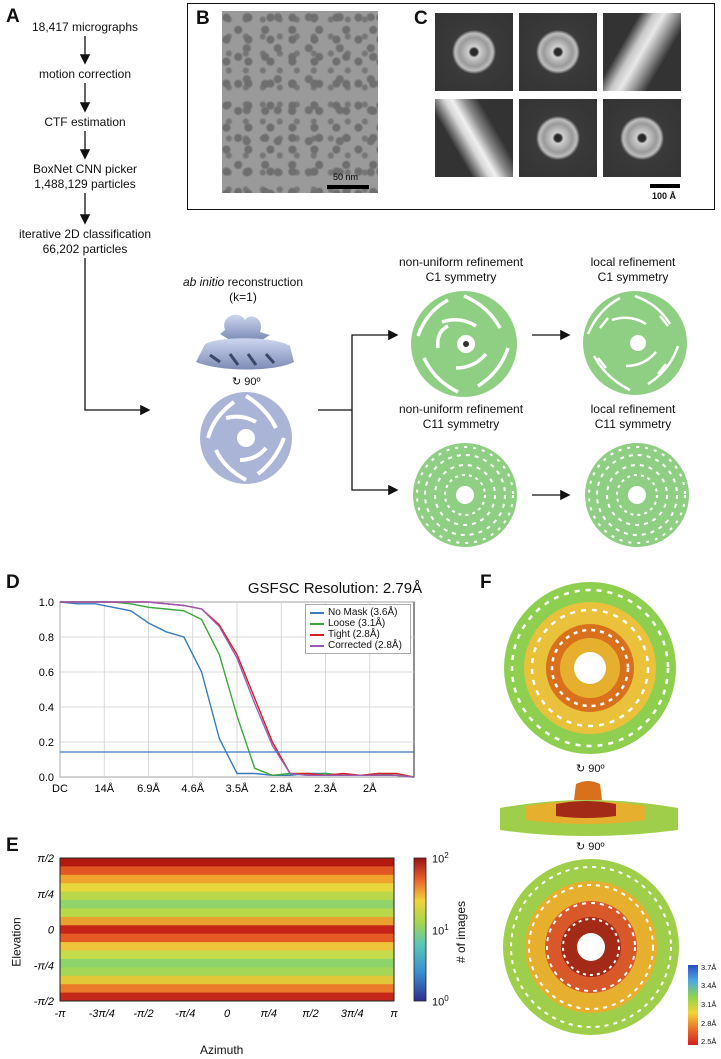 The height and width of the screenshot is (1059, 721). Describe the element at coordinates (461, 424) in the screenshot. I see `nu-c11-sym: C11 symmetry` at that location.